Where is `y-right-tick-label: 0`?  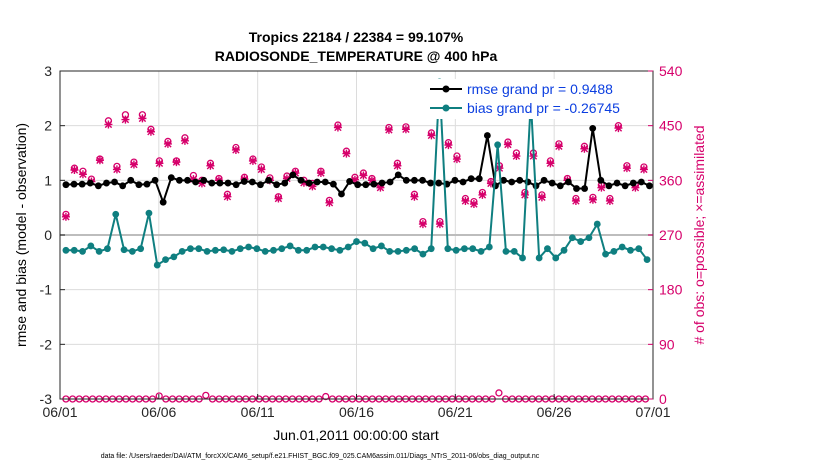 y-right-tick-label: 0 is located at coordinates (663, 399).